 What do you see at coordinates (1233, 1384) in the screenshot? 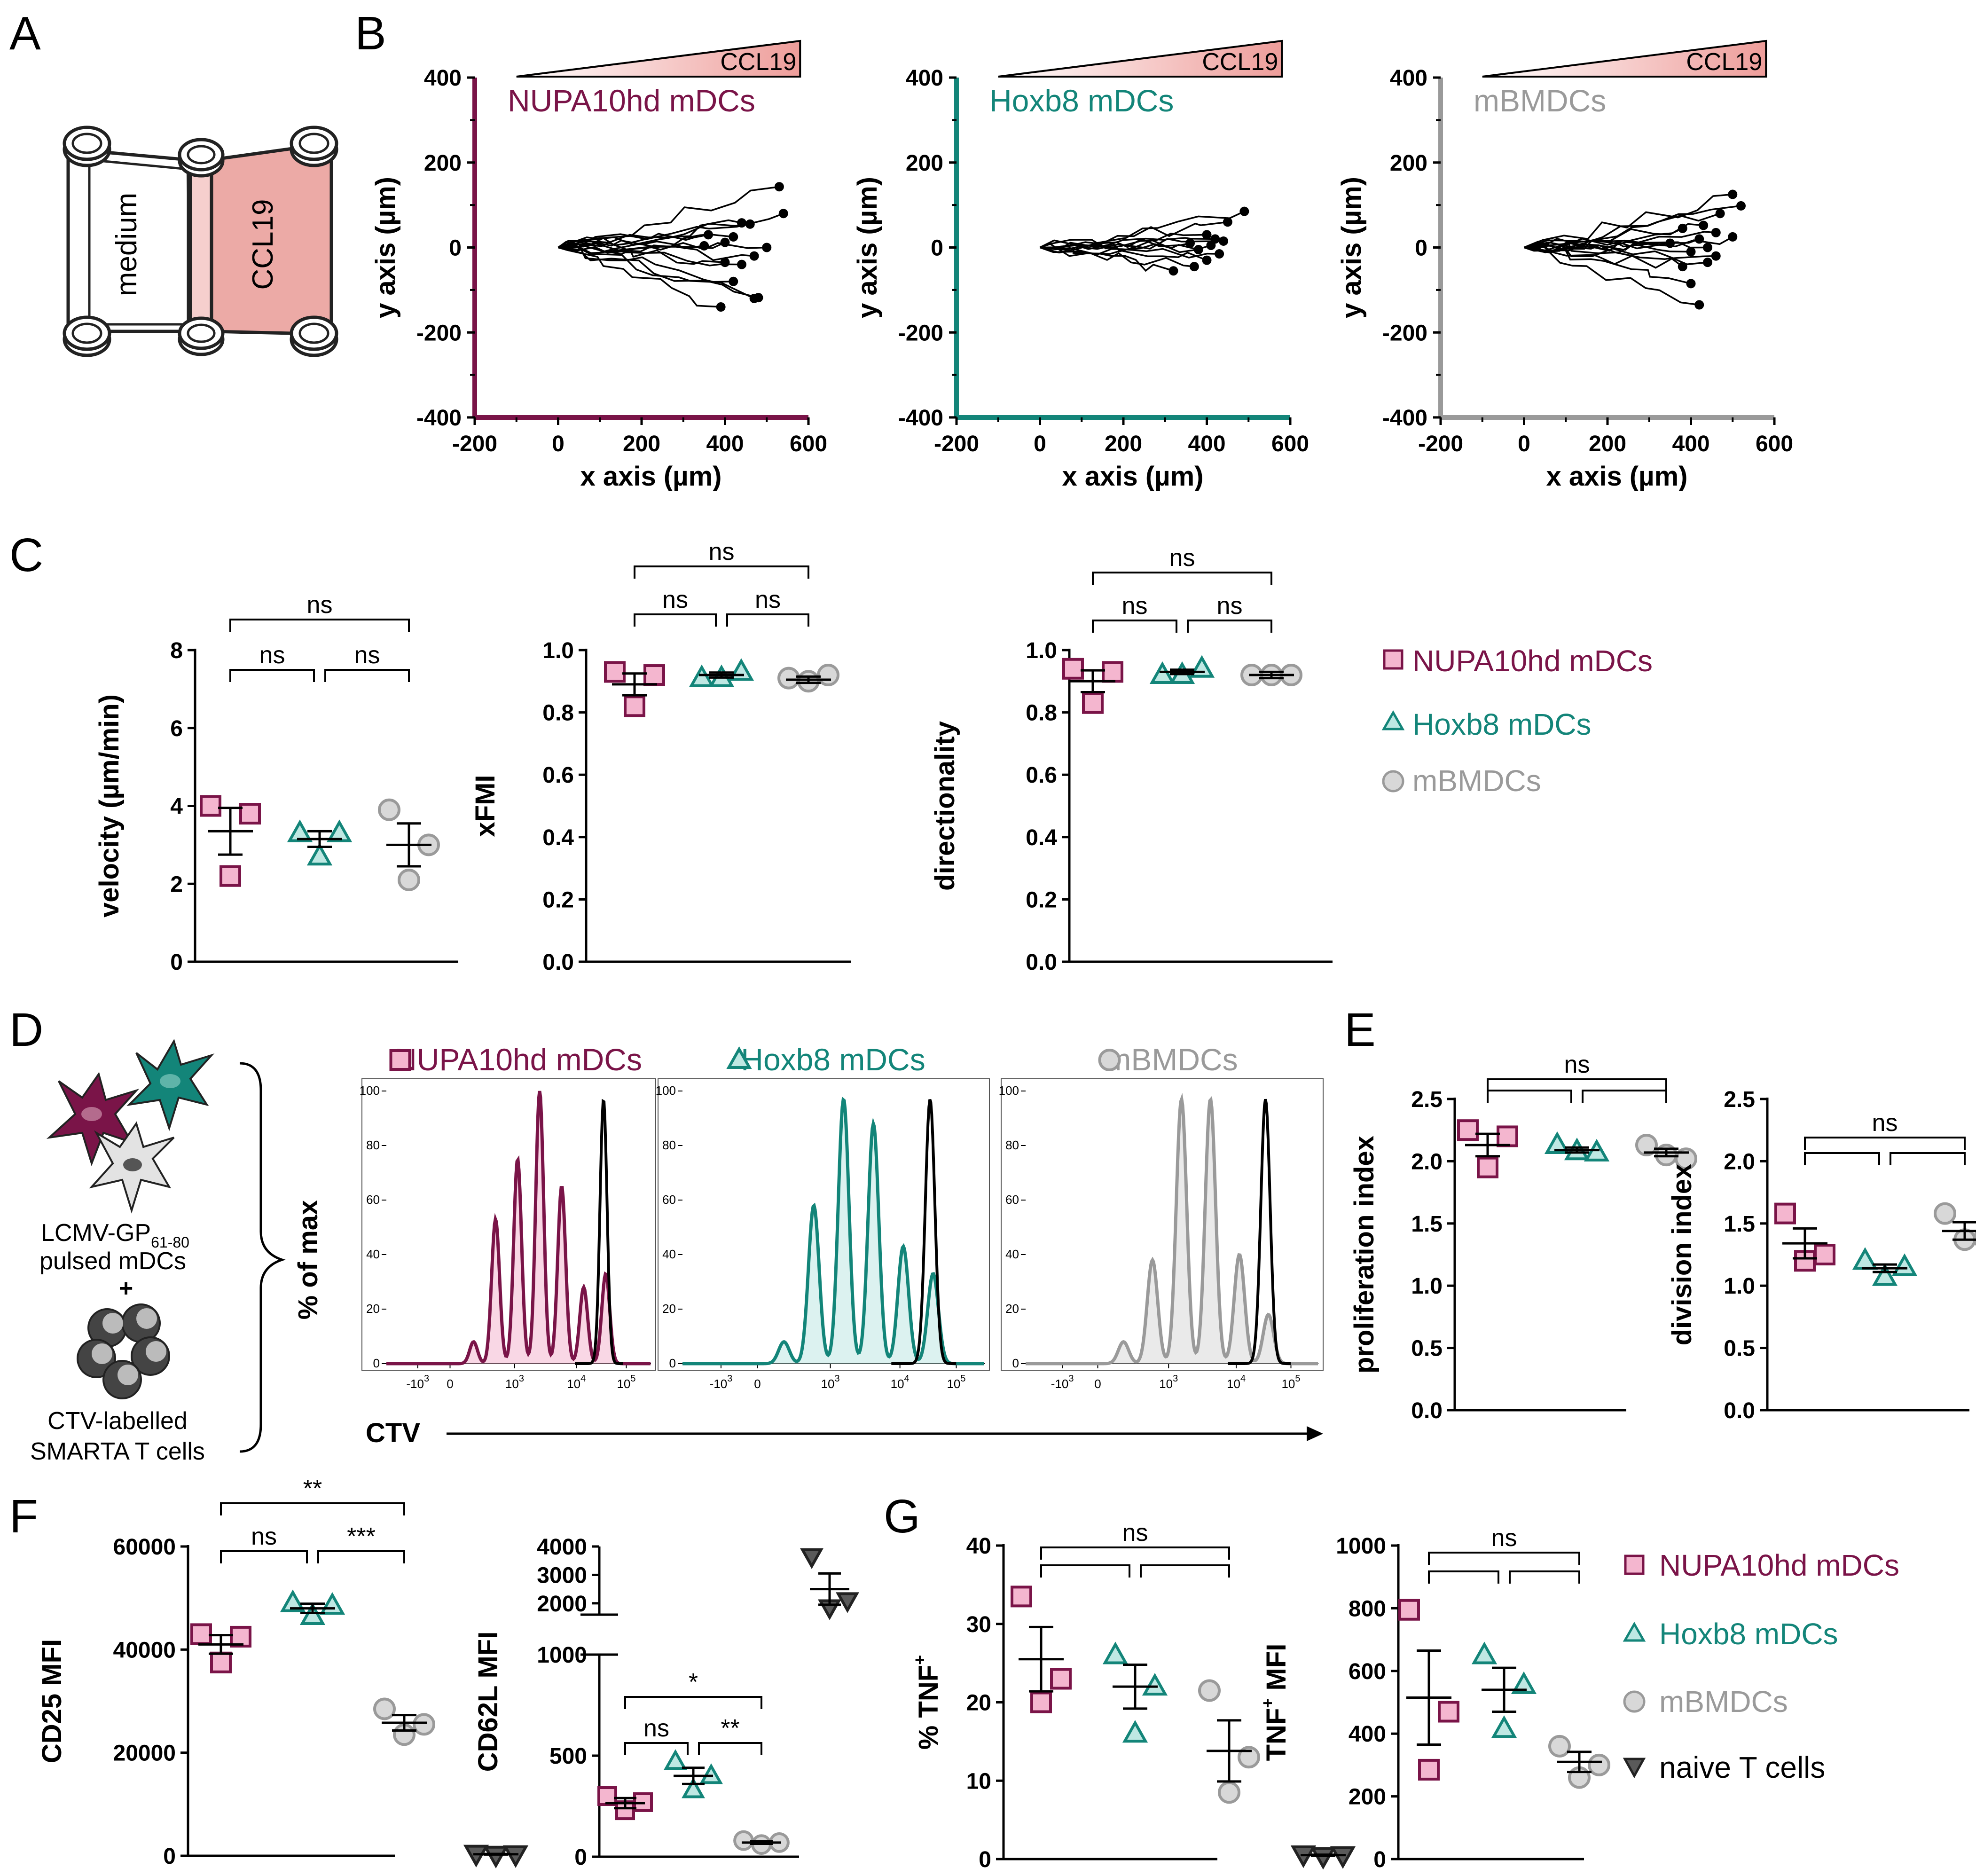
I see `x-tick-base: 10` at bounding box center [1233, 1384].